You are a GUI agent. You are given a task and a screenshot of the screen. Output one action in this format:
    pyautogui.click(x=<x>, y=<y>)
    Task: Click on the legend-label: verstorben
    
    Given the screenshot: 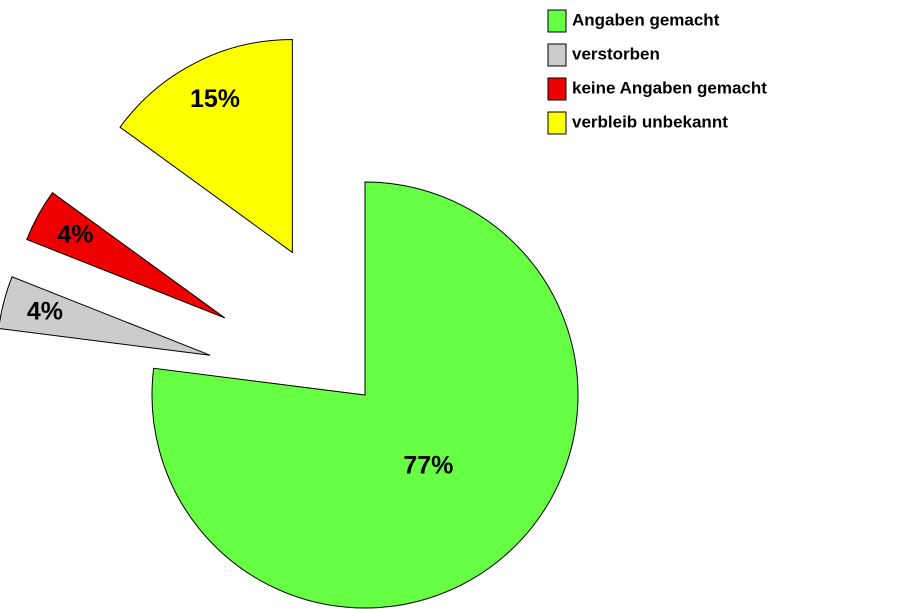 What is the action you would take?
    pyautogui.click(x=616, y=53)
    